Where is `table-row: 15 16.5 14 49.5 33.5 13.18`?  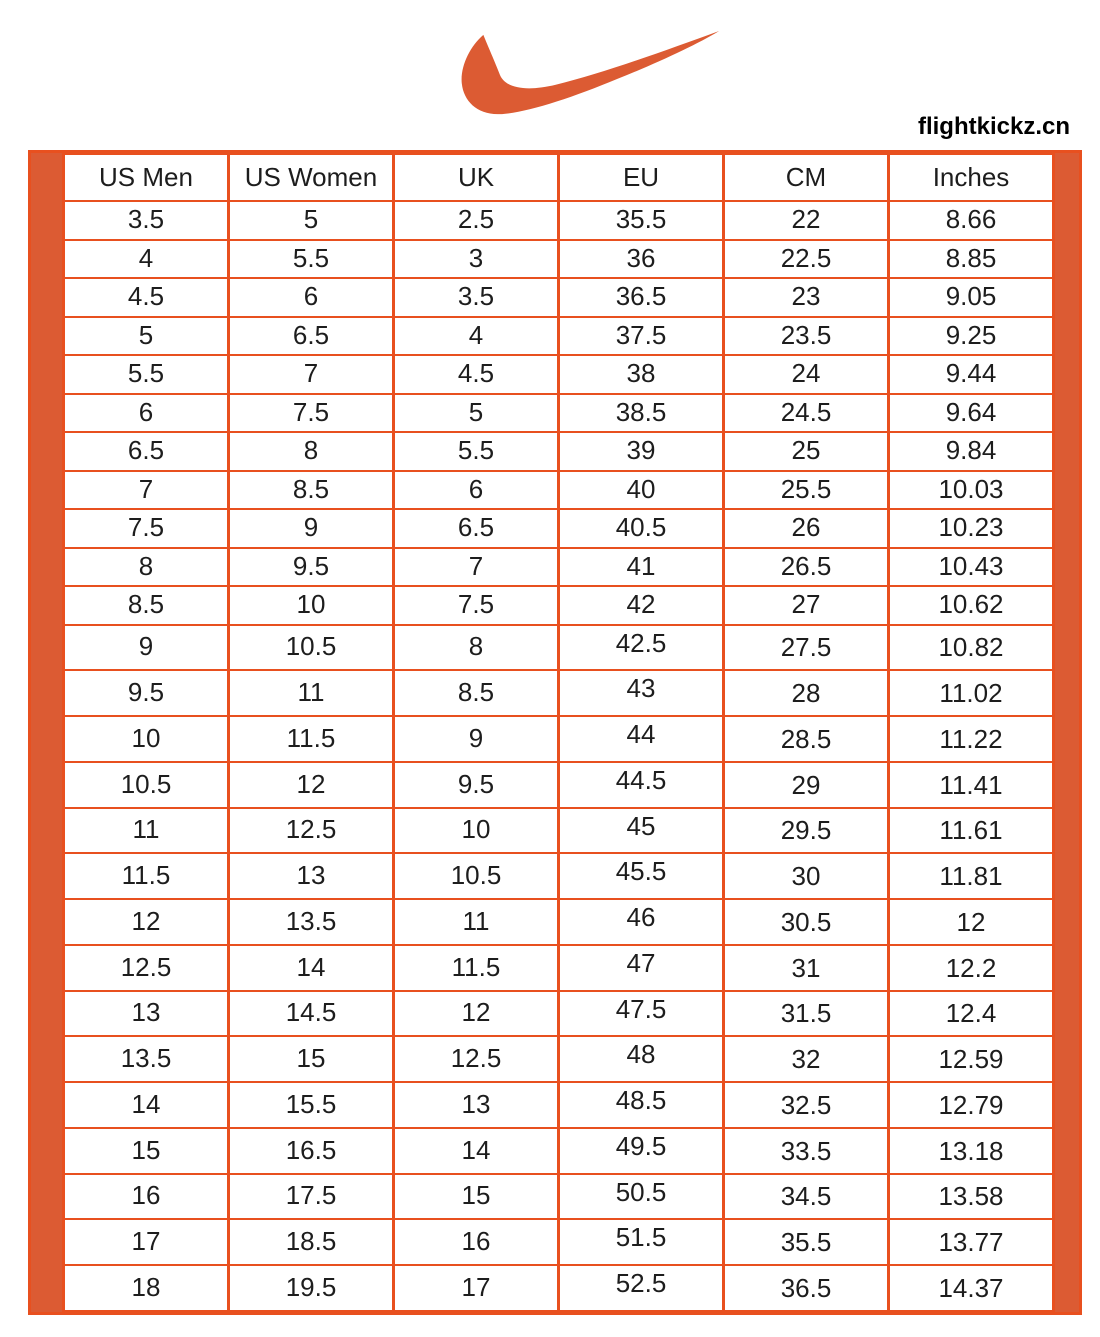 table-row: 15 16.5 14 49.5 33.5 13.18 is located at coordinates (558, 1150).